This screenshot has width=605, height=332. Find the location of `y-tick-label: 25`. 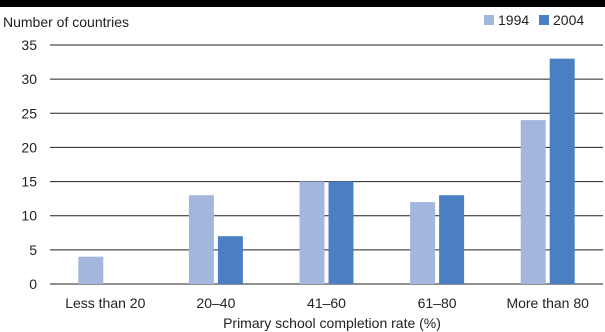

y-tick-label: 25 is located at coordinates (29, 113).